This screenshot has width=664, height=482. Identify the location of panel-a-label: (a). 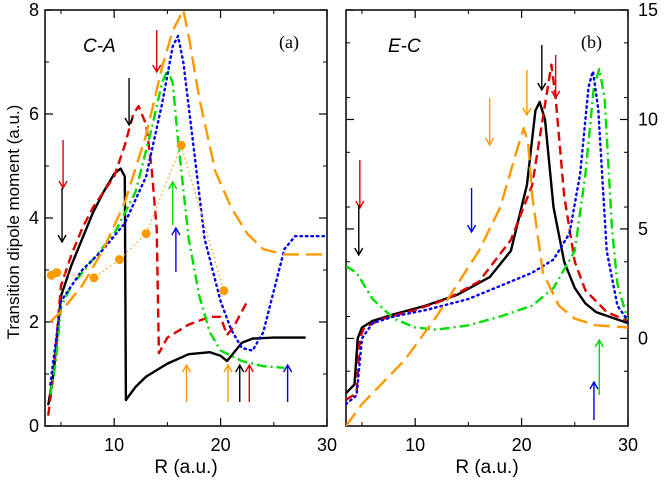
(289, 42).